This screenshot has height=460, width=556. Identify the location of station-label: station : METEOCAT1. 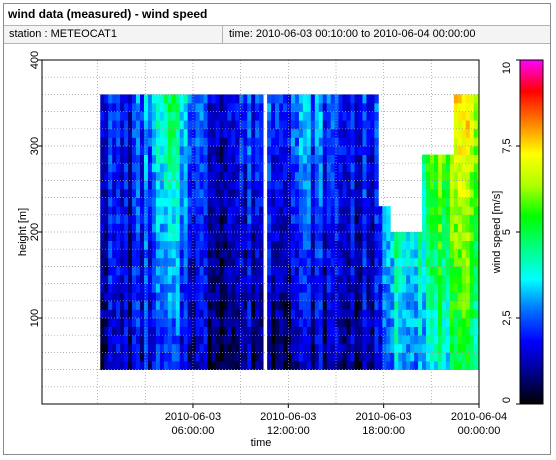
(63, 34).